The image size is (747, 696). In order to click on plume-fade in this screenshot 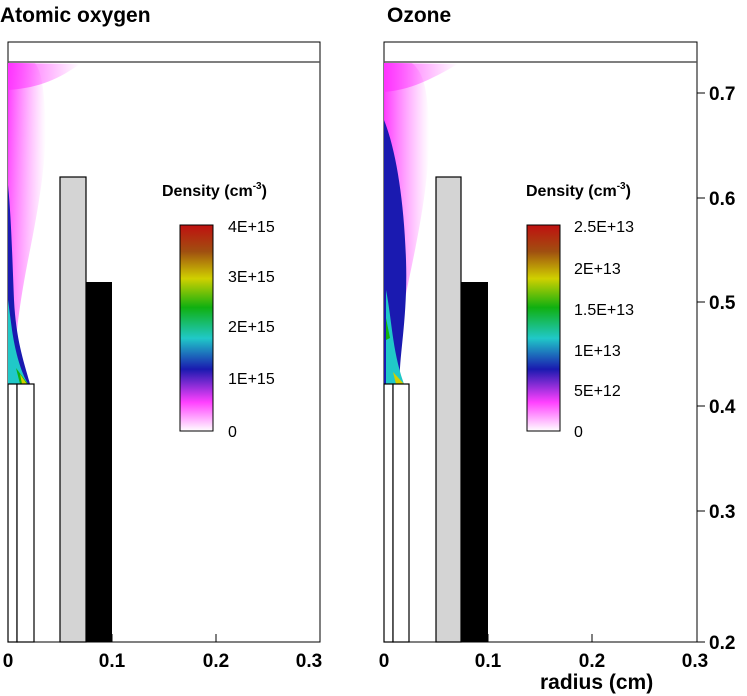, I will do `click(34, 224)`.